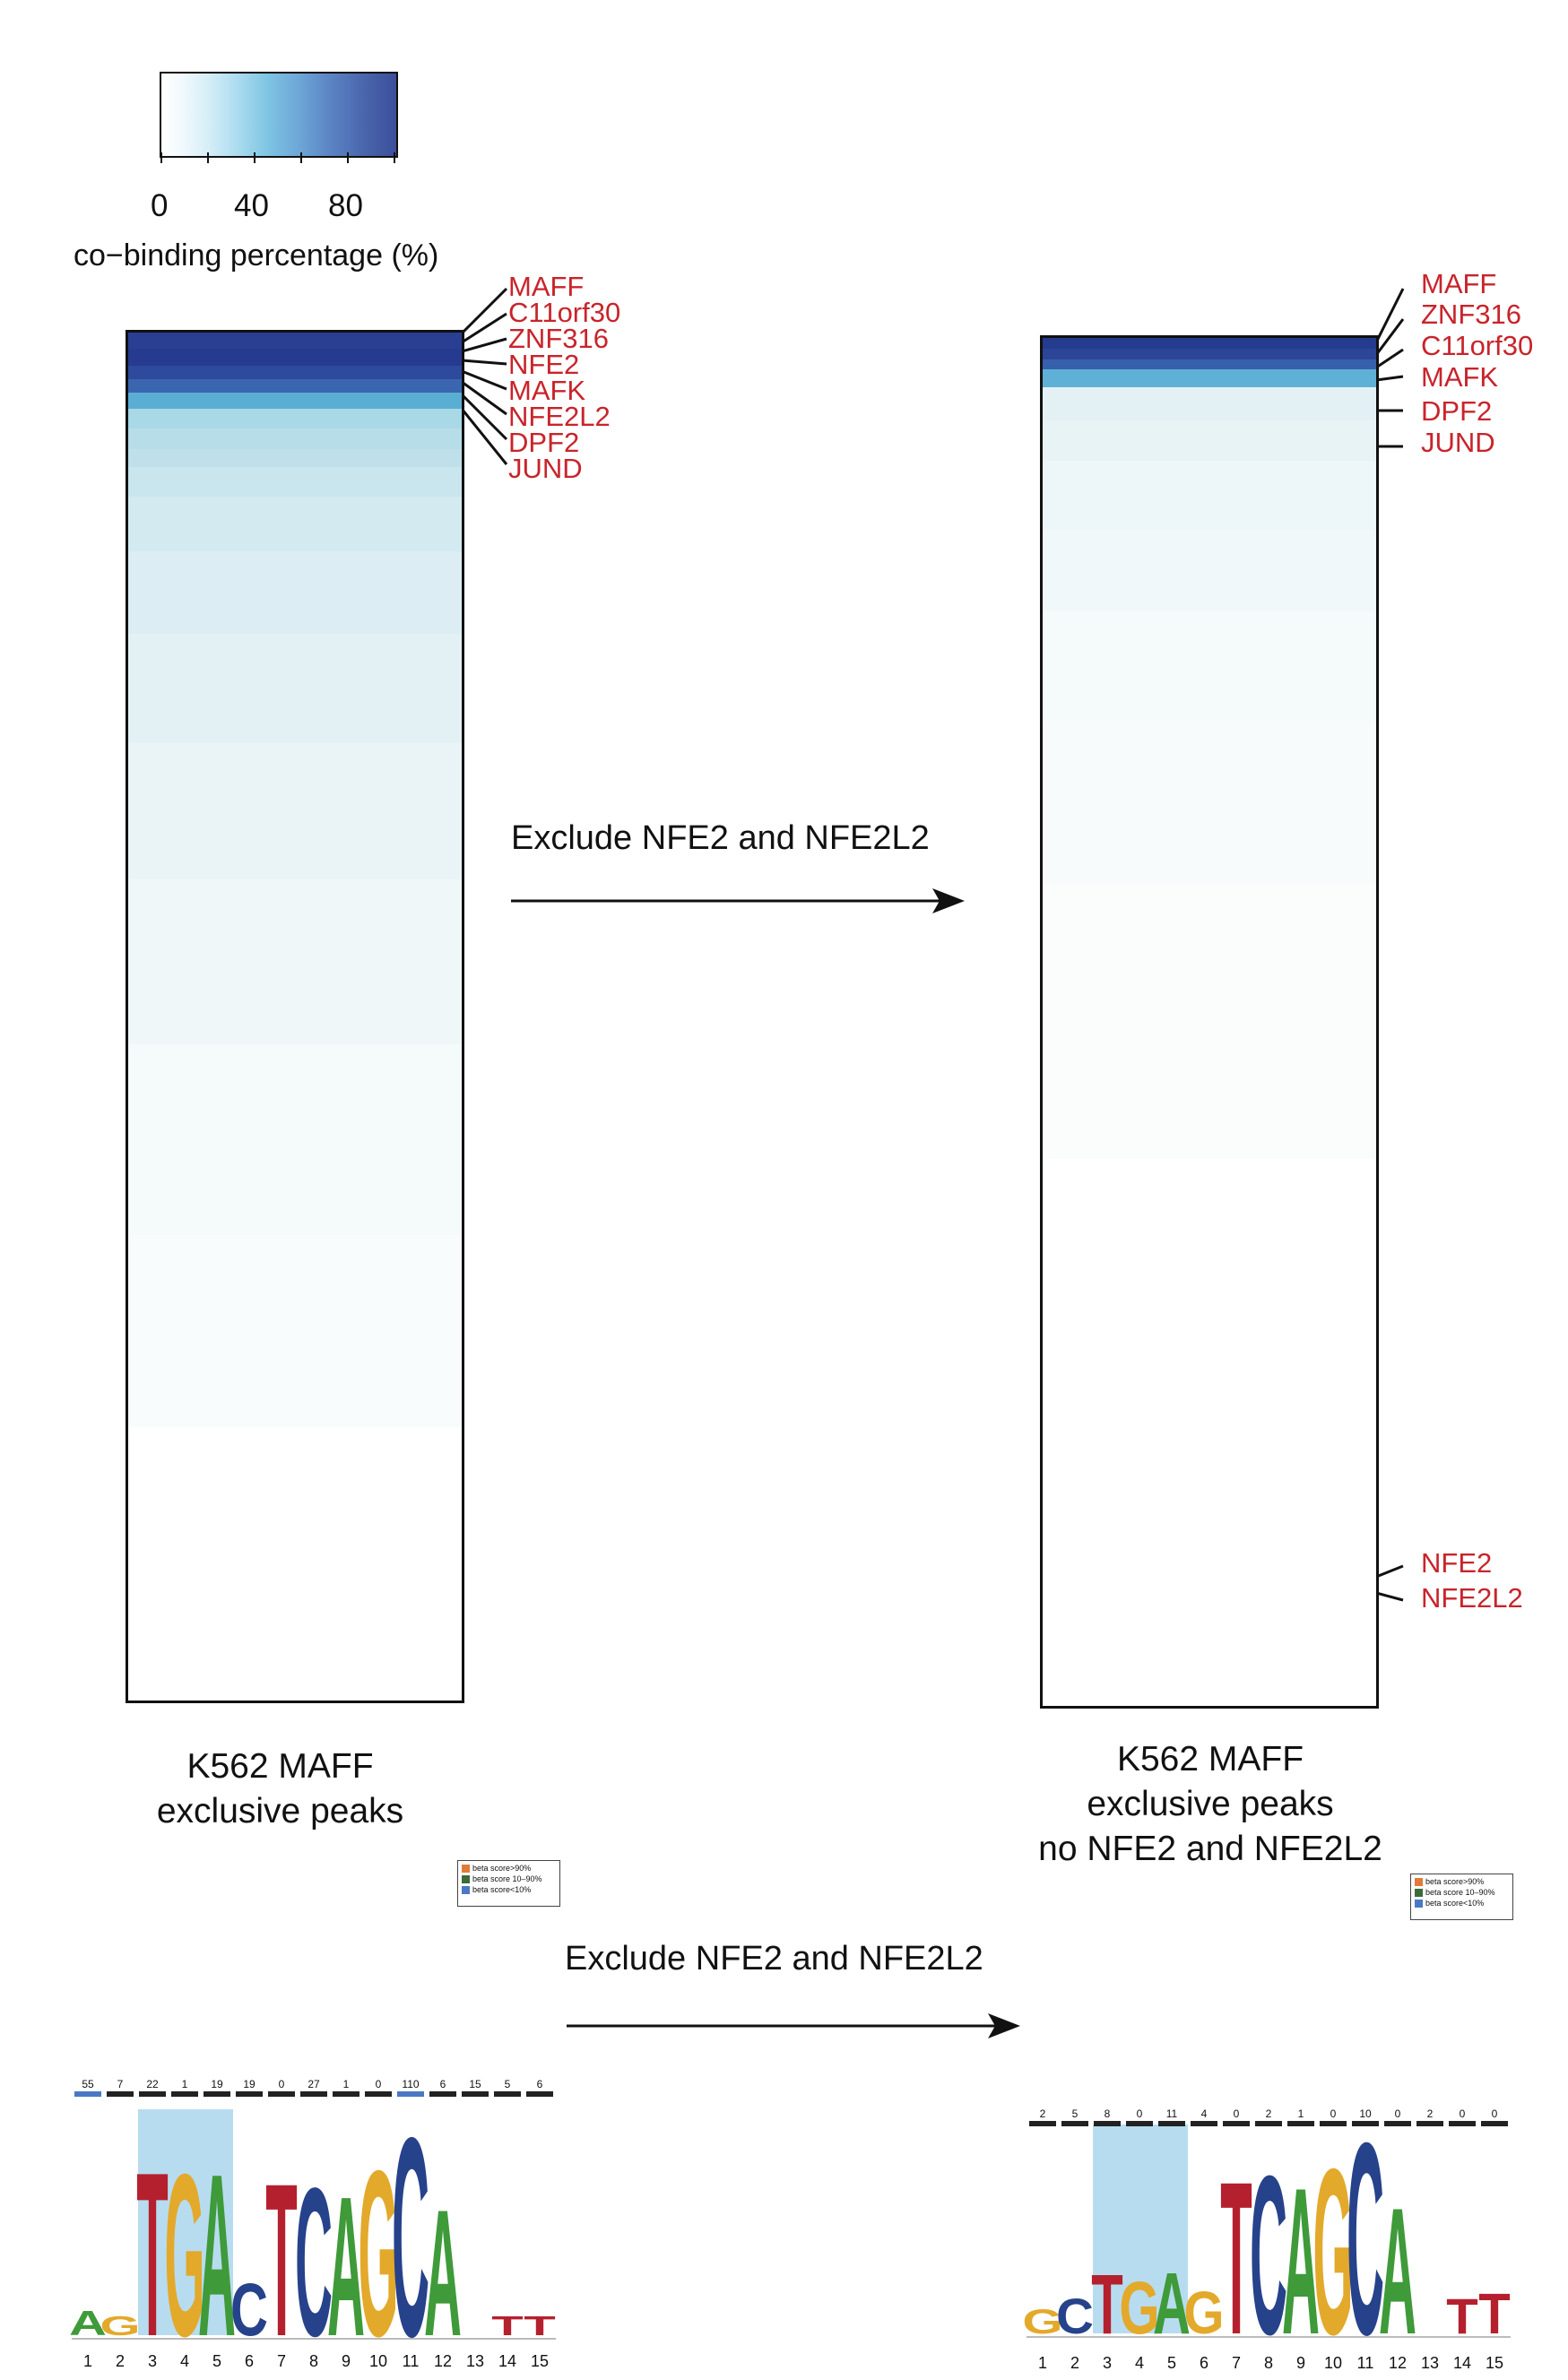  I want to click on motif-letter: C, so click(1075, 2317).